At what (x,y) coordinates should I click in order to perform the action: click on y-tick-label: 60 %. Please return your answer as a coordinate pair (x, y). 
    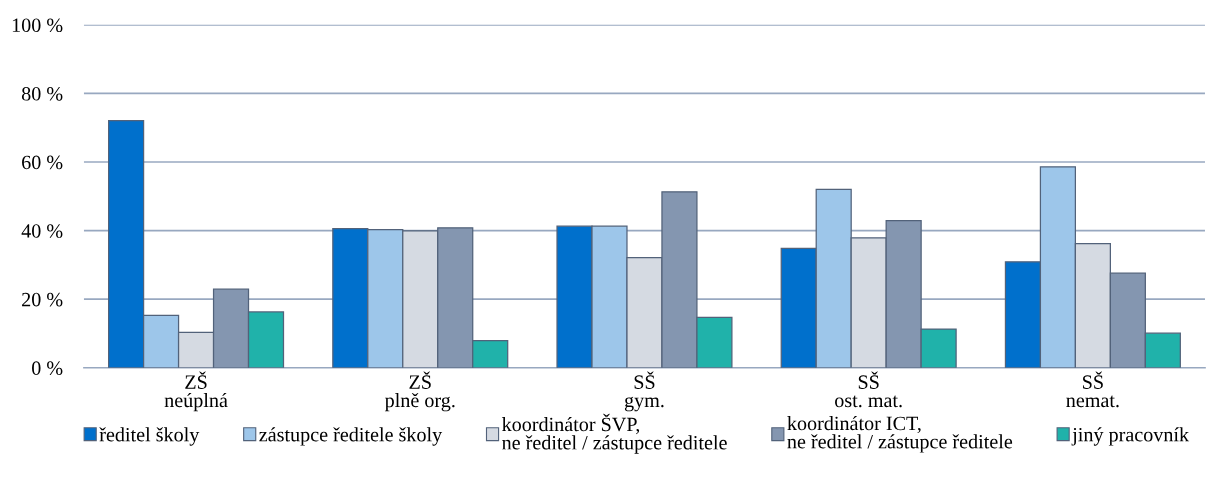
    Looking at the image, I should click on (42, 162).